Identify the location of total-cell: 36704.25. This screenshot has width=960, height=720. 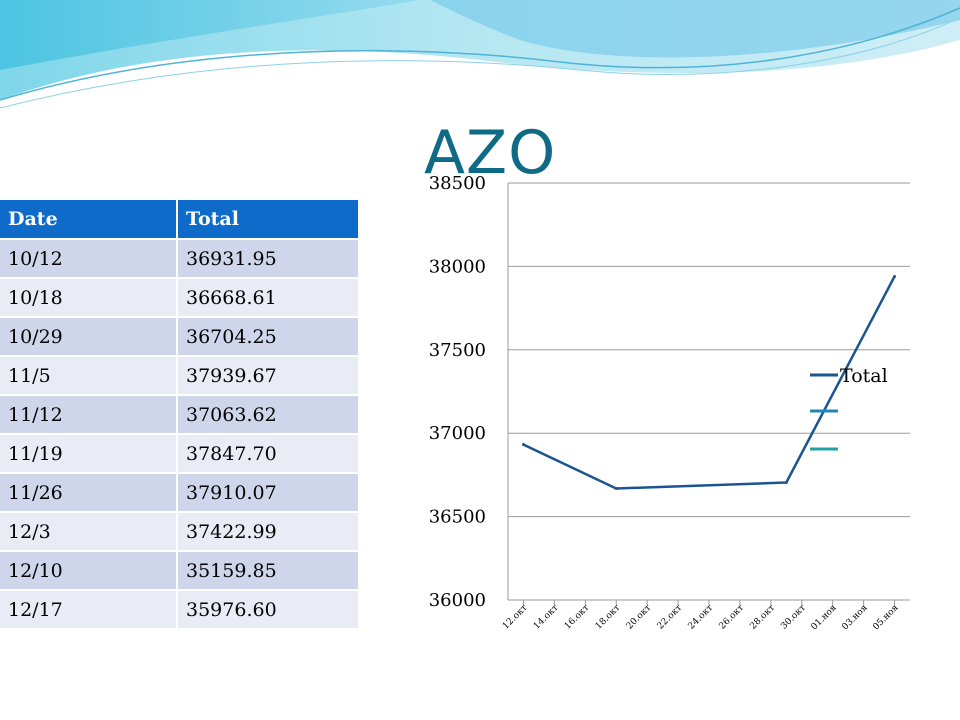
(268, 337).